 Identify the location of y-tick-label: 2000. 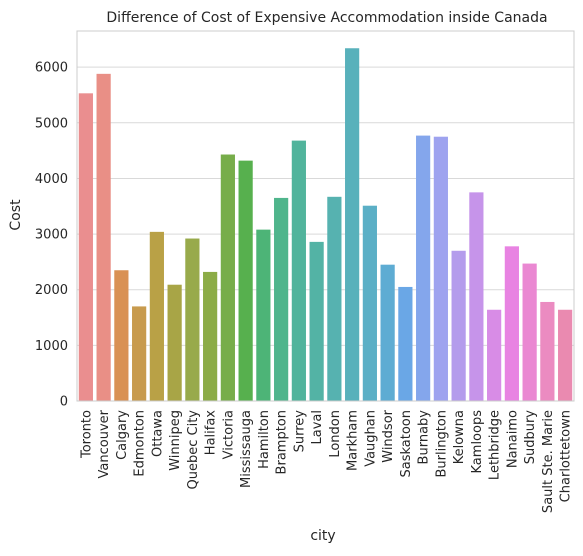
(51, 290).